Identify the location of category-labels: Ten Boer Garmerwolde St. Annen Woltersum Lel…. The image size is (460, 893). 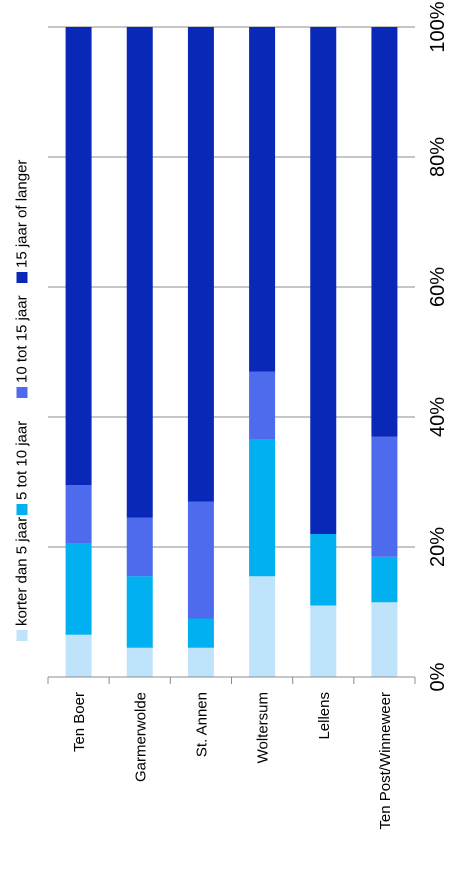
(232, 761).